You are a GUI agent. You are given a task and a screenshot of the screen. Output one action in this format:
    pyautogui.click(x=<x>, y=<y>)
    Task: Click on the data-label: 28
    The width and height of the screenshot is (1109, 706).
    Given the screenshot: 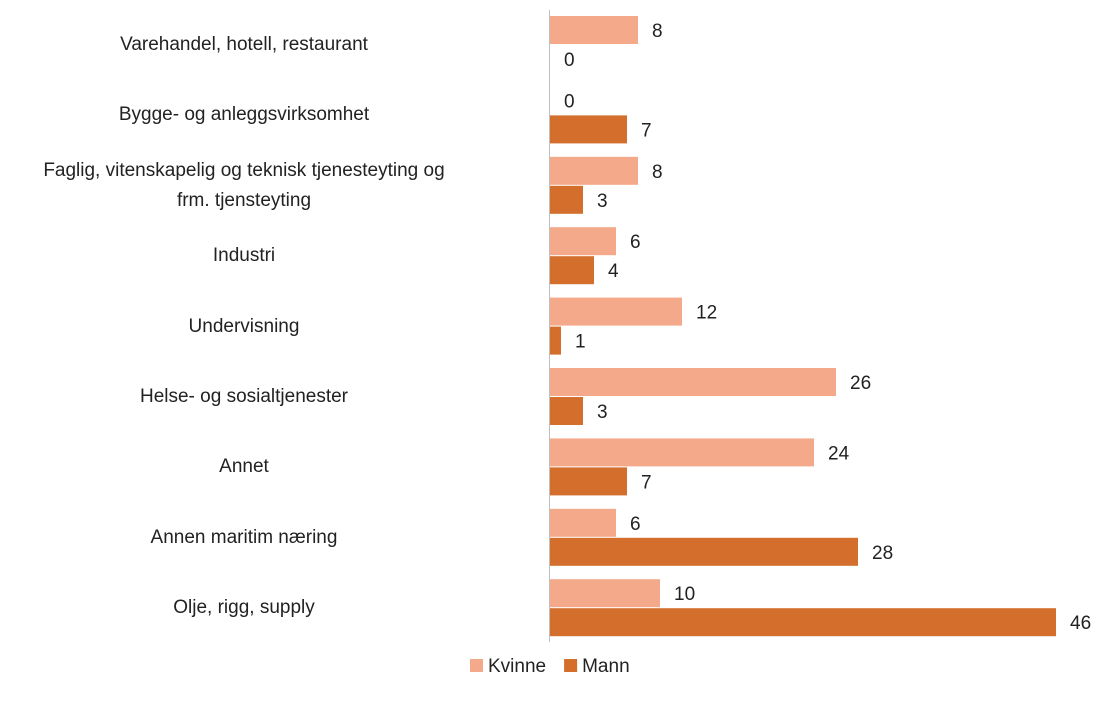 What is the action you would take?
    pyautogui.click(x=882, y=553)
    